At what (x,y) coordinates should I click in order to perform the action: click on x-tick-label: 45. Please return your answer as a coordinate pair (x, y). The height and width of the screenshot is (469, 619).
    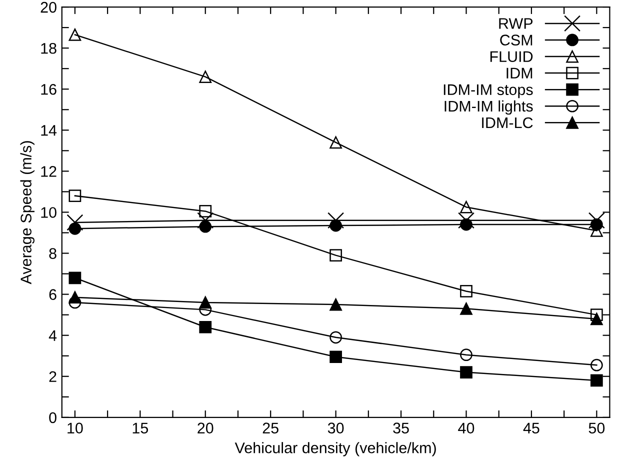
    Looking at the image, I should click on (531, 428).